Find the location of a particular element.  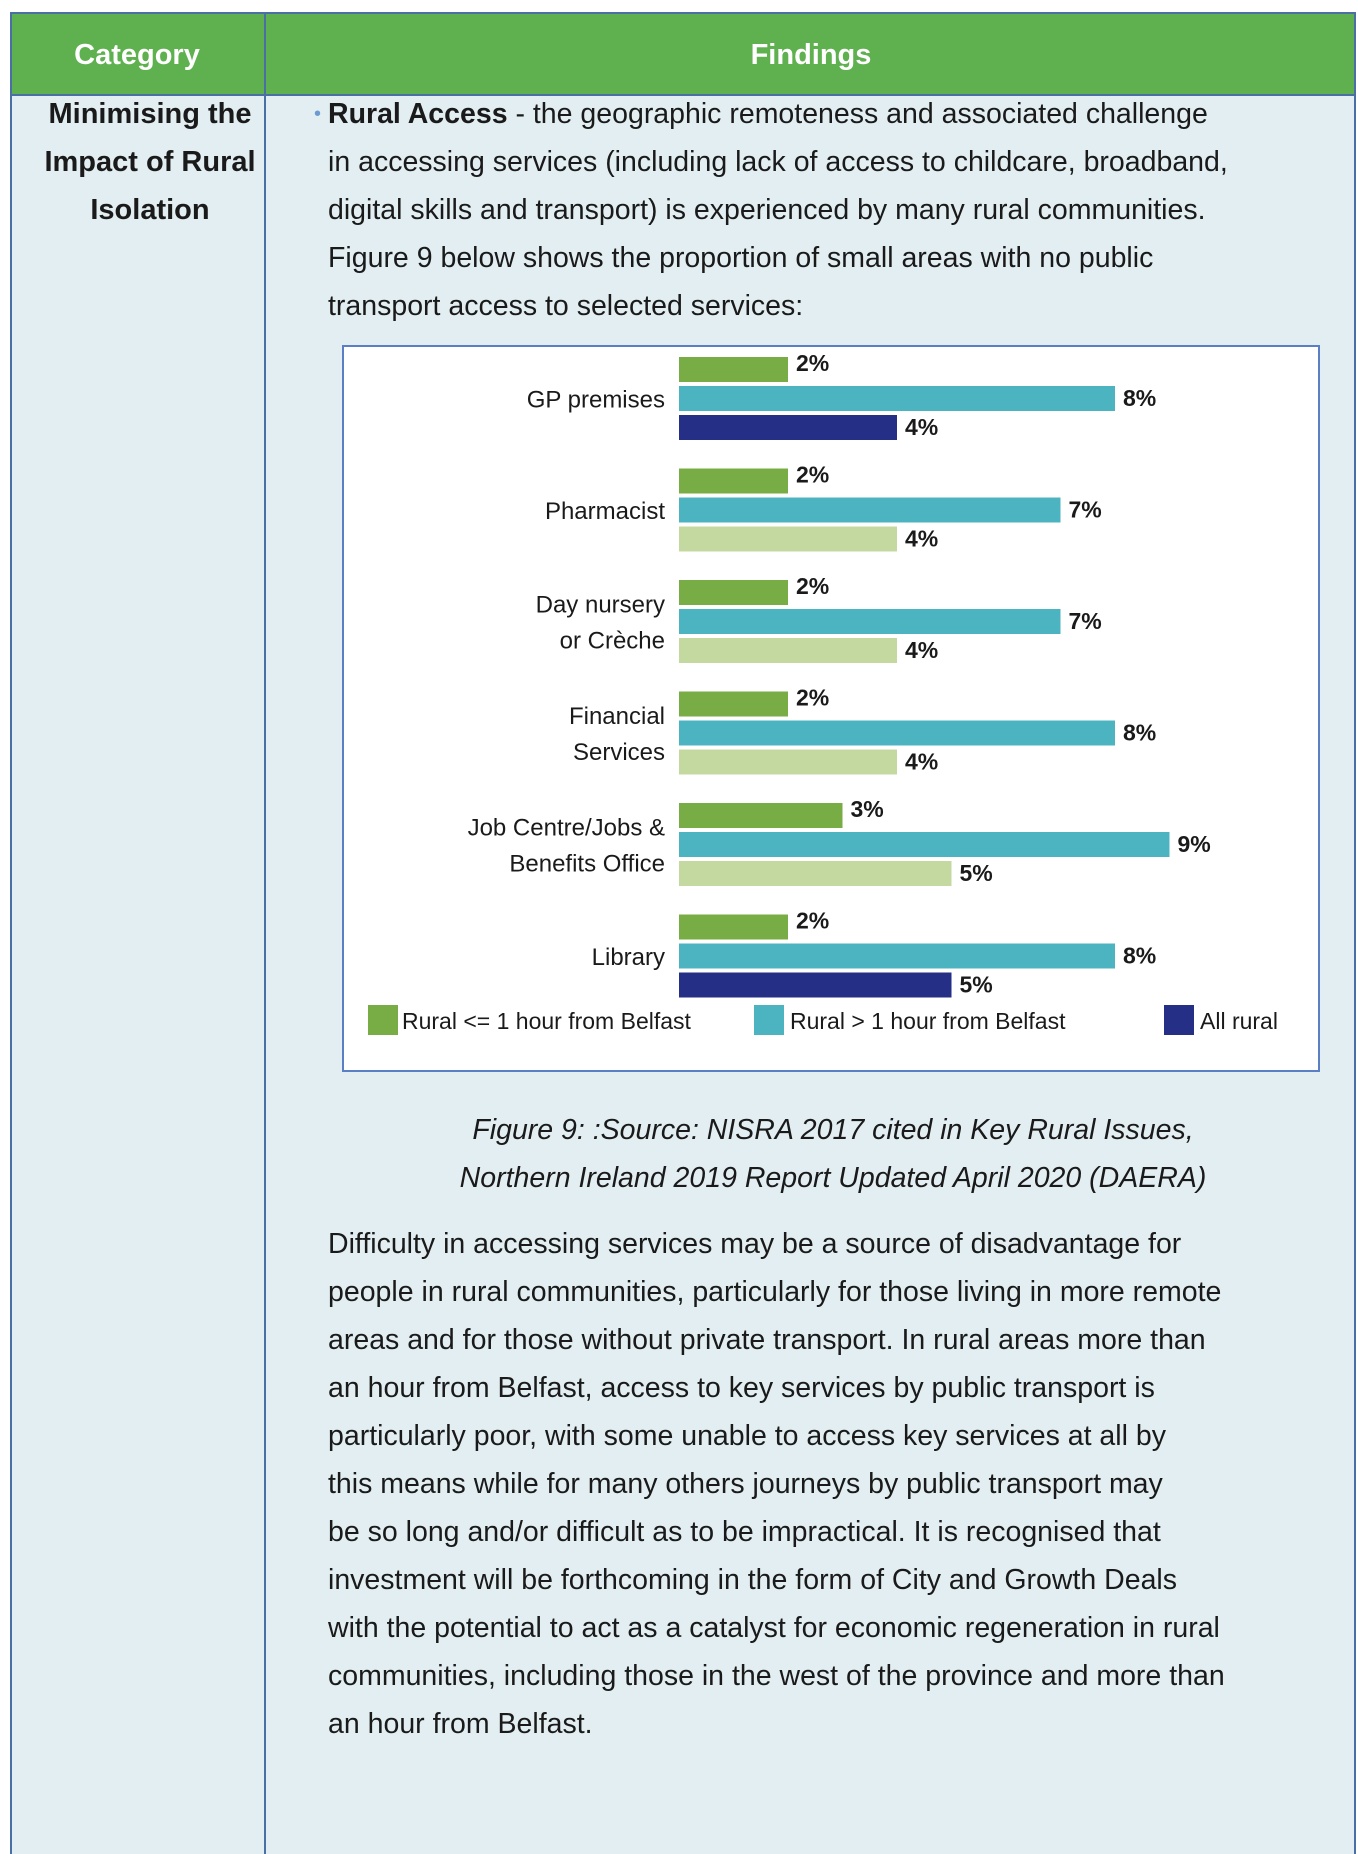

legend-label: All rural is located at coordinates (1239, 1021).